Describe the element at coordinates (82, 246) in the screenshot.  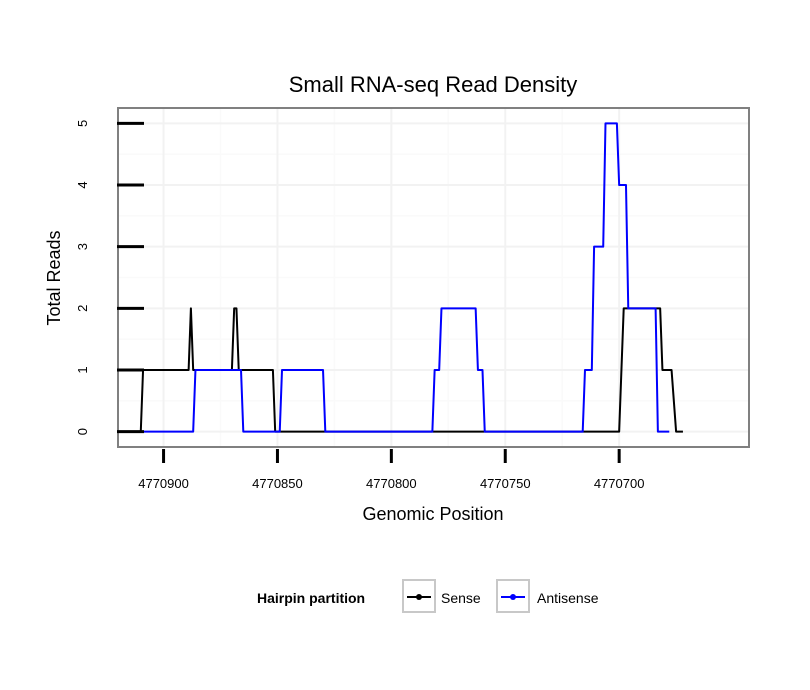
I see `y-tick-label: 3` at that location.